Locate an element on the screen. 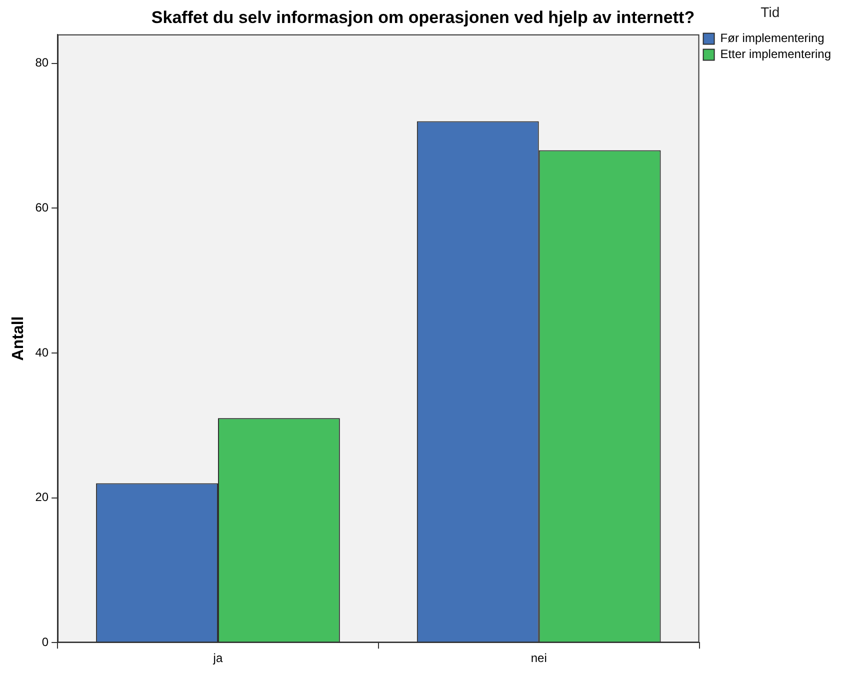 This screenshot has height=675, width=843. y-tick-label: 20 is located at coordinates (42, 497).